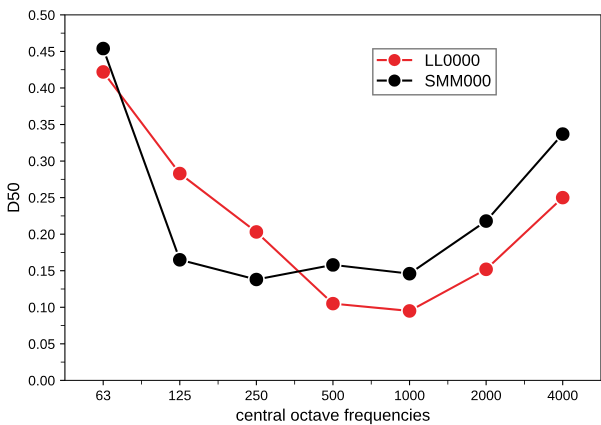 Image resolution: width=601 pixels, height=425 pixels. What do you see at coordinates (41, 15) in the screenshot?
I see `y-tick-label: 0.50` at bounding box center [41, 15].